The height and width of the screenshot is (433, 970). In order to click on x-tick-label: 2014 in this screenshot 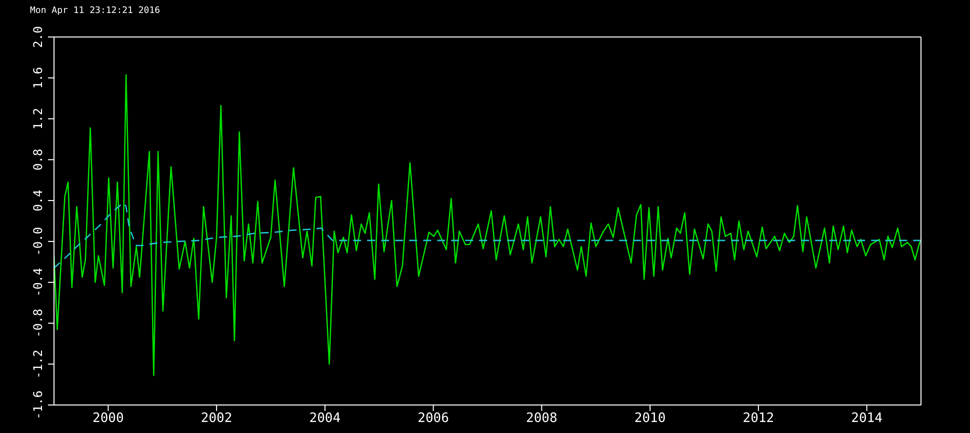, I will do `click(867, 418)`.